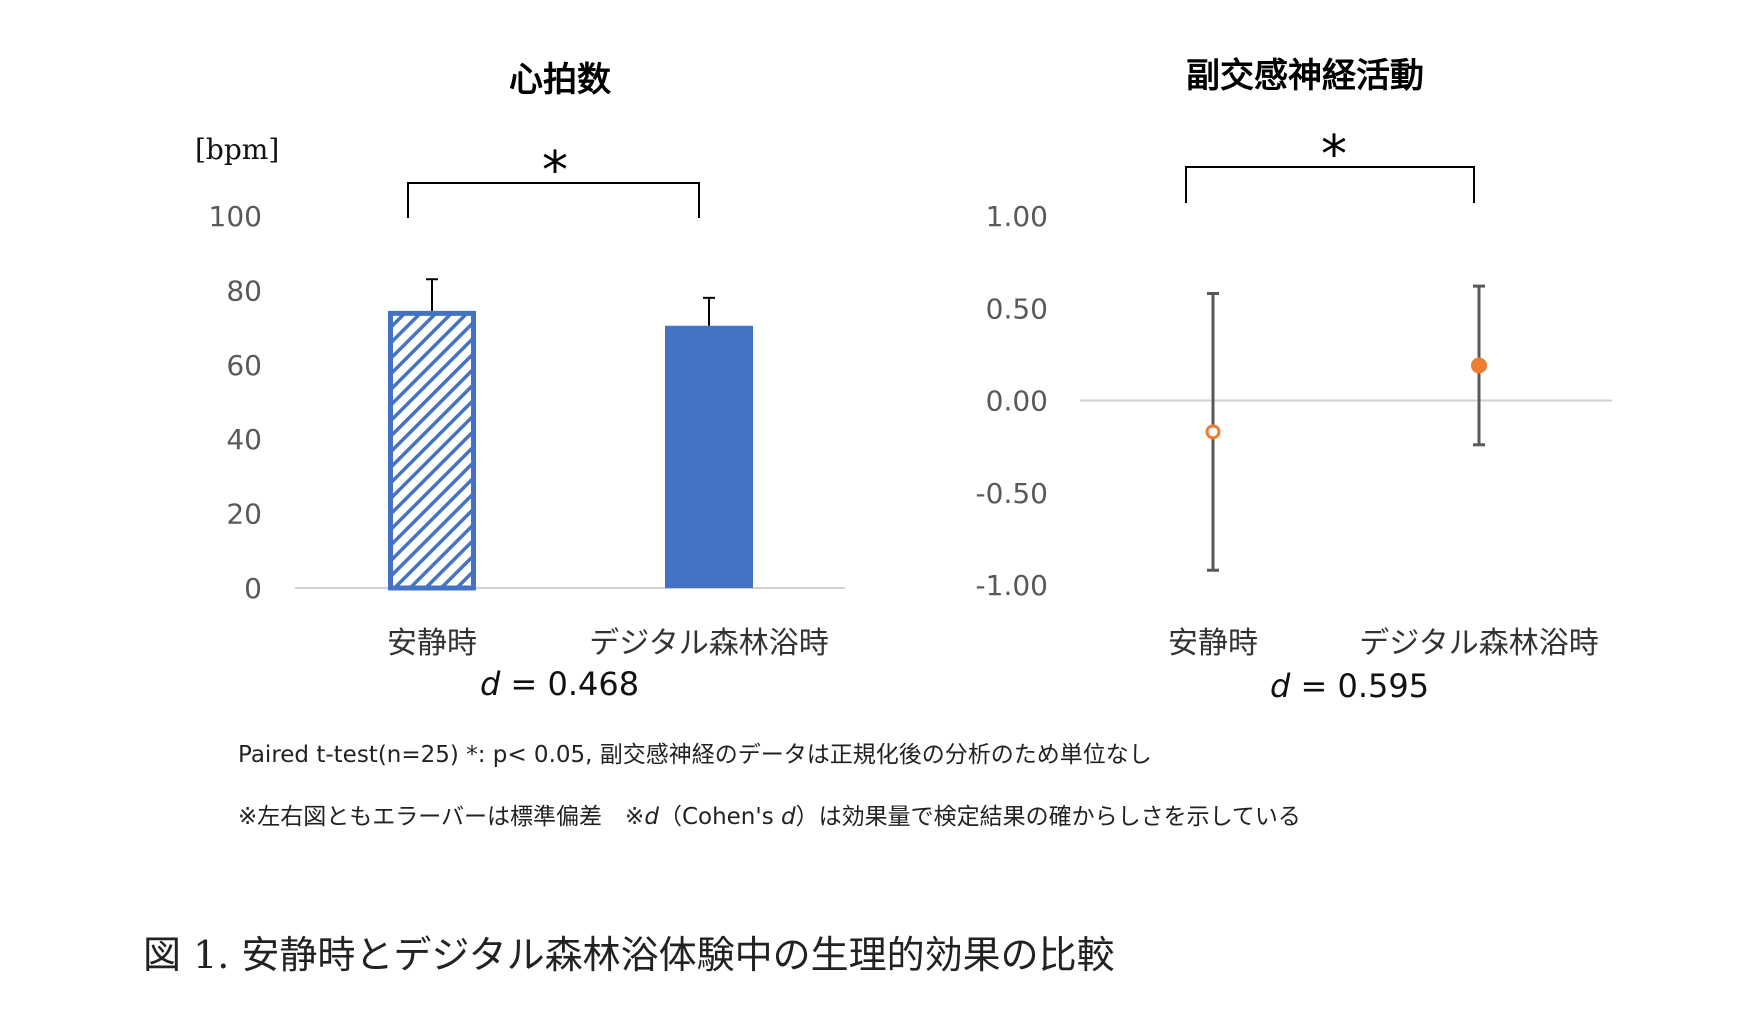 The image size is (1760, 1018). What do you see at coordinates (1012, 493) in the screenshot?
I see `y-tick-label: -0.50` at bounding box center [1012, 493].